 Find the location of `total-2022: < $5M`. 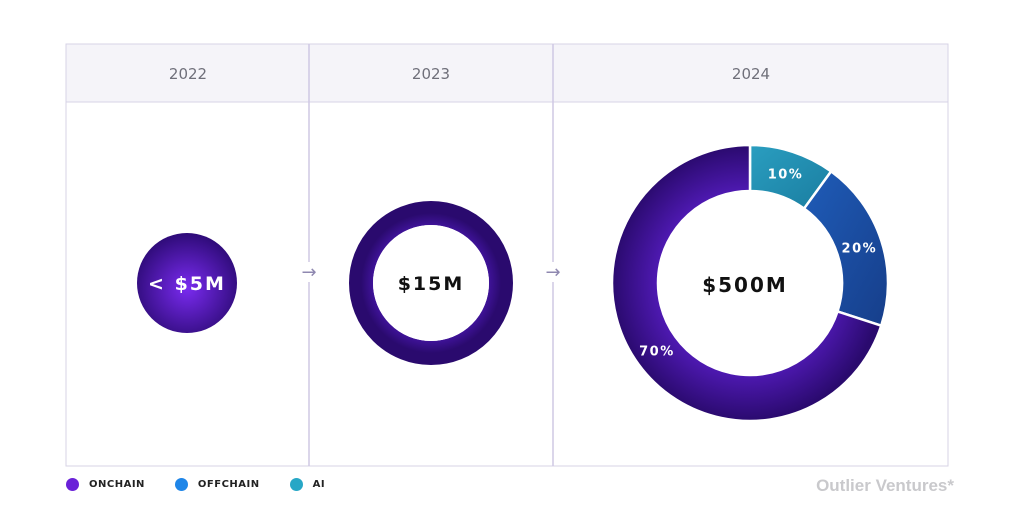

total-2022: < $5M is located at coordinates (187, 284).